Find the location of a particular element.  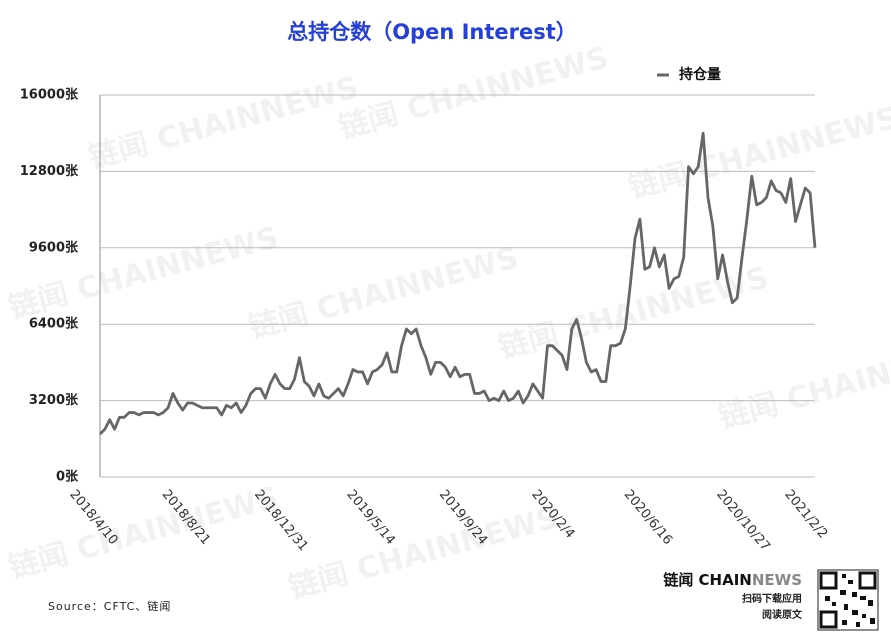

x-tick-label: 2018/12/31 is located at coordinates (281, 520).